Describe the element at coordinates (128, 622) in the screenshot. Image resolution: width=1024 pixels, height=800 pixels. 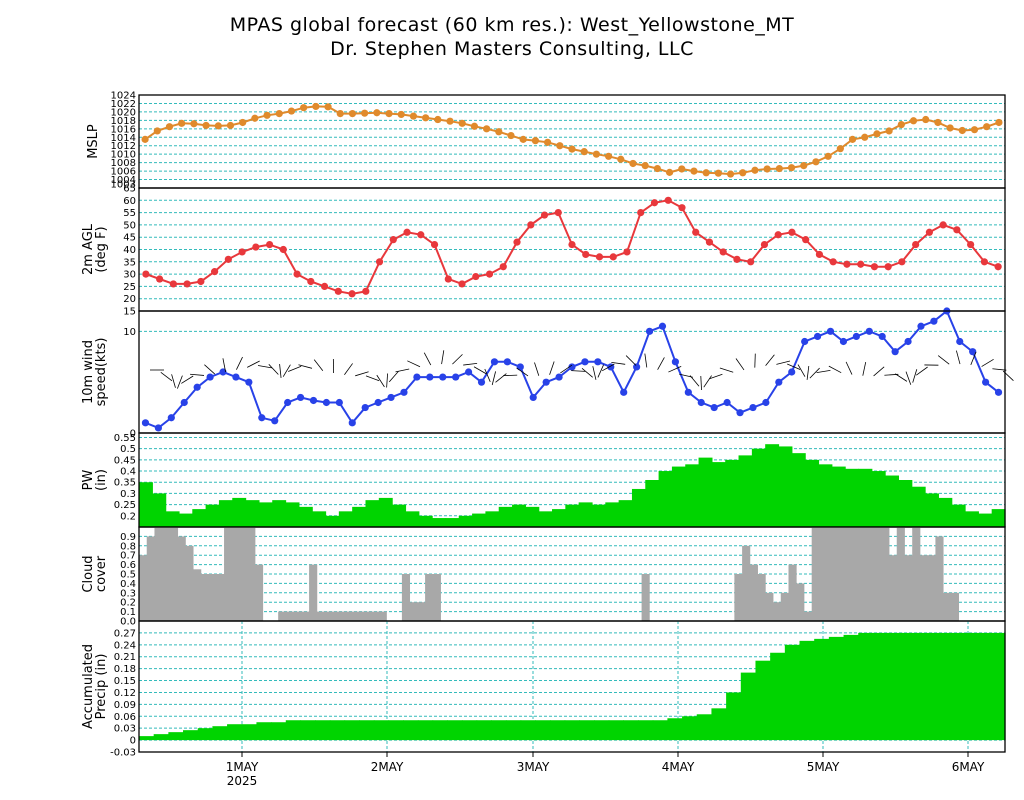
I see `y-tick-label: 0.0` at that location.